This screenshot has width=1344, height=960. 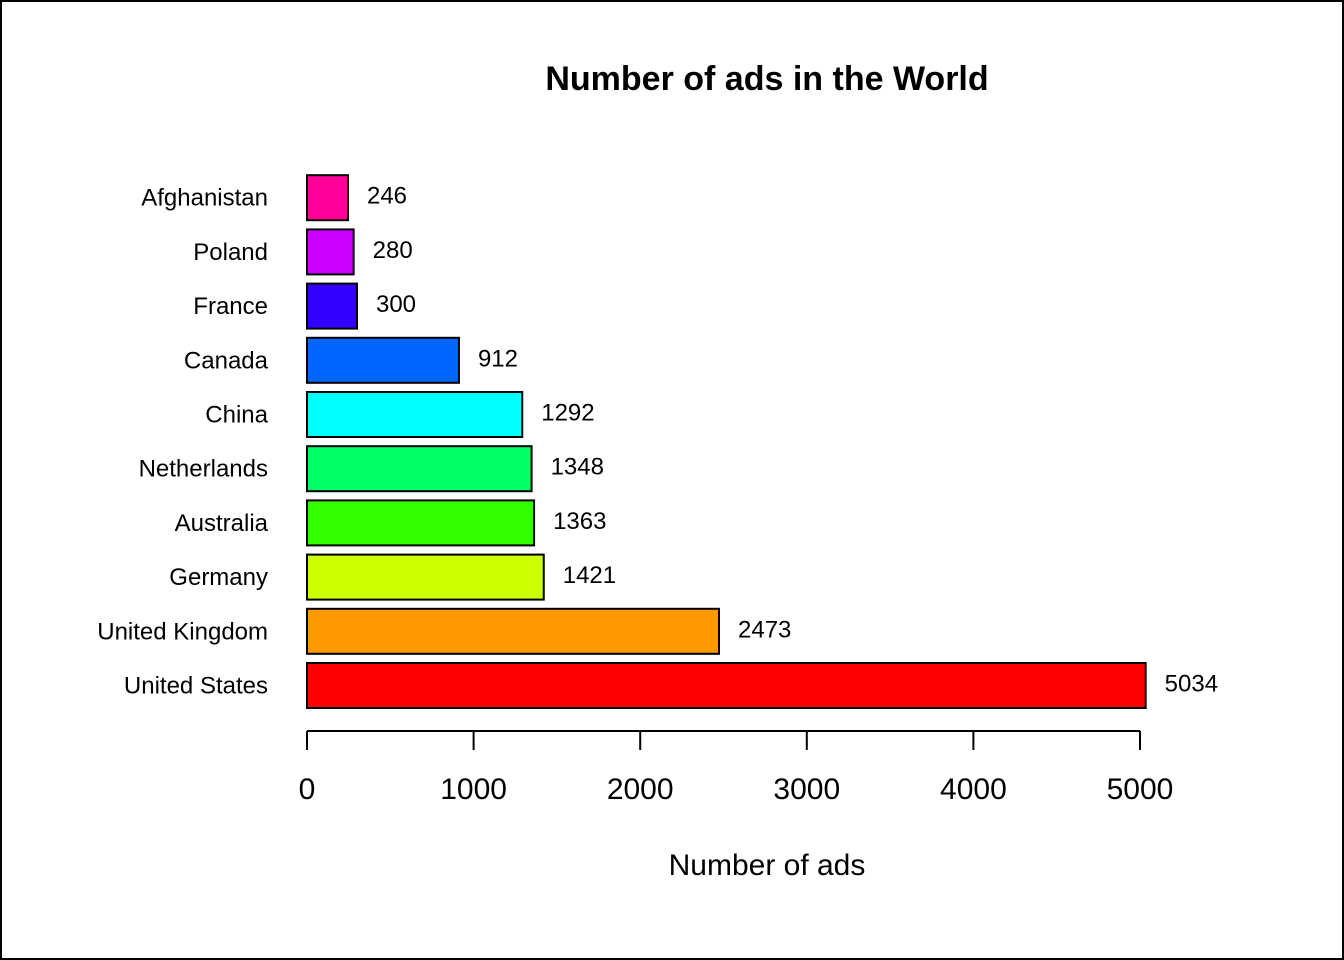 What do you see at coordinates (579, 521) in the screenshot?
I see `value-label-australia: 1363` at bounding box center [579, 521].